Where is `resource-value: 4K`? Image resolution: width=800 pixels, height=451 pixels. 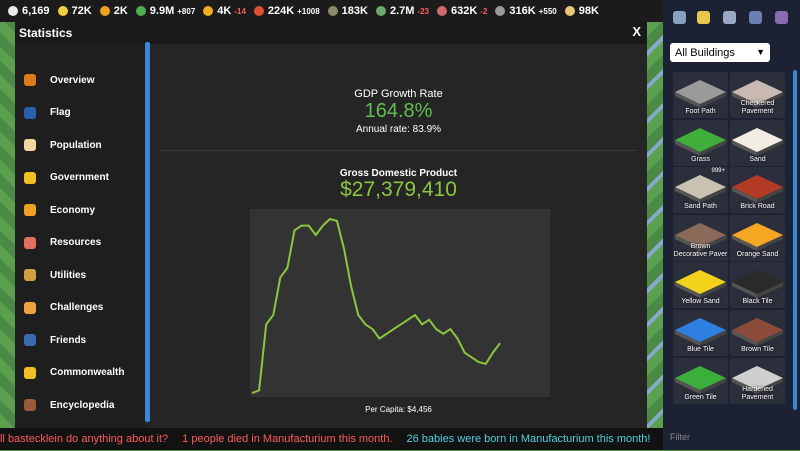 resource-value: 4K is located at coordinates (224, 11).